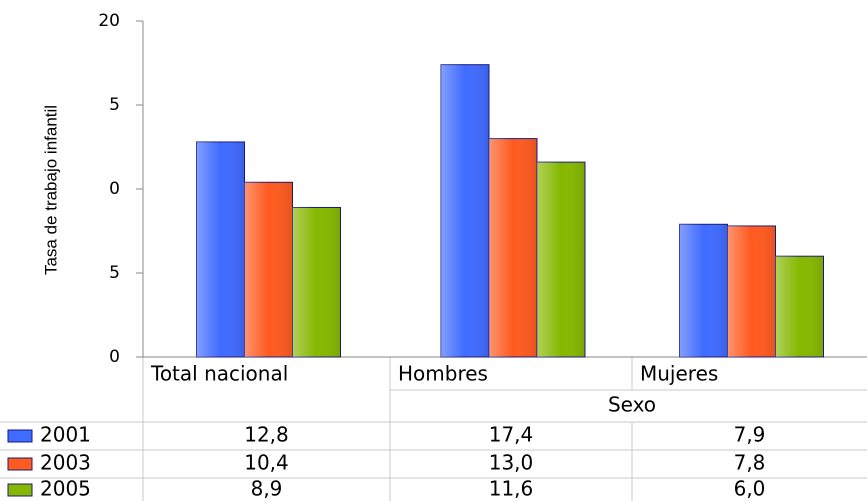 Image resolution: width=867 pixels, height=501 pixels. I want to click on y-axis-label: Tasa de trabajo infantil, so click(50, 190).